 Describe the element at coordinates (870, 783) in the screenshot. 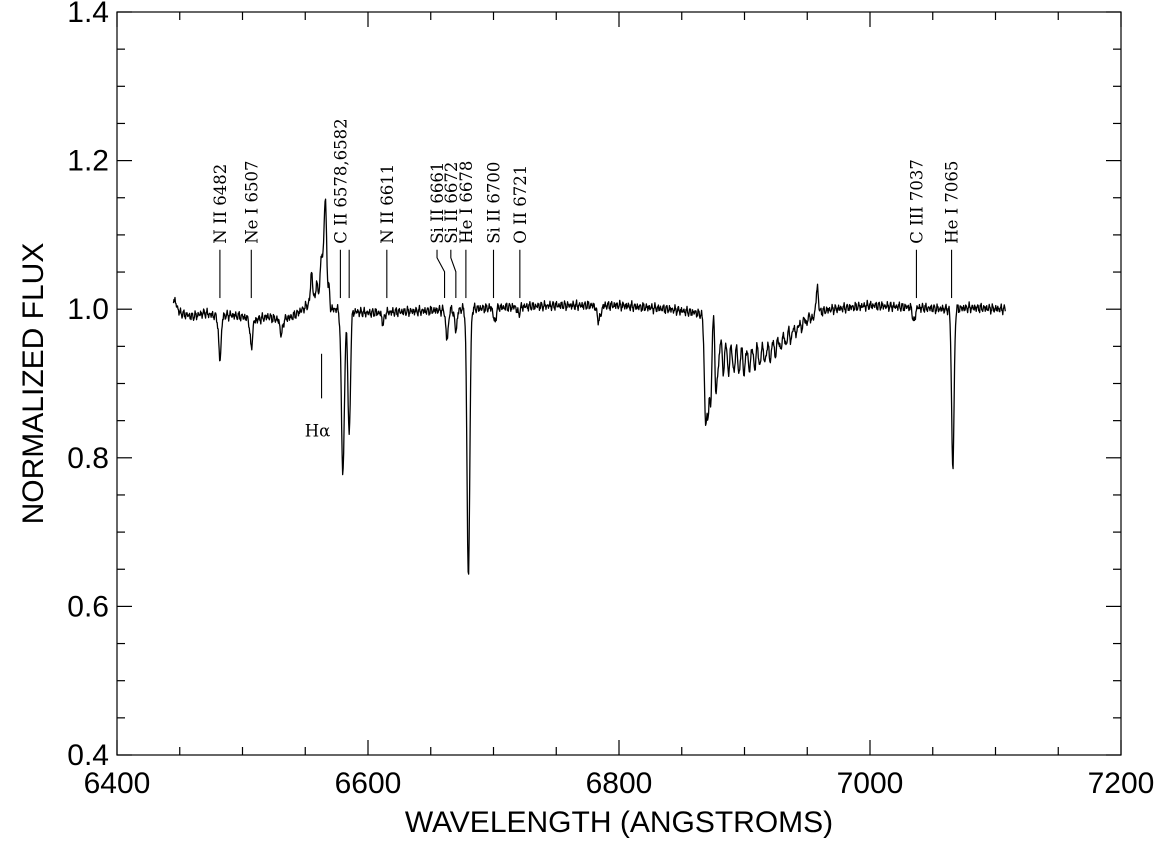

I see `x-tick-label: 7000` at that location.